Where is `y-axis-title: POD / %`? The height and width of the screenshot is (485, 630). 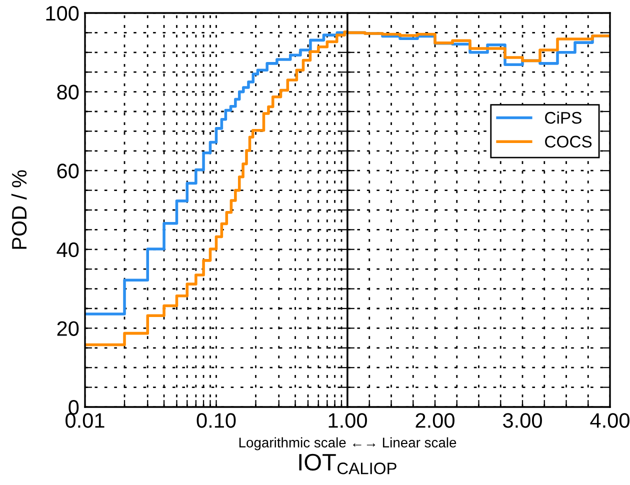
y-axis-title: POD / % is located at coordinates (19, 209).